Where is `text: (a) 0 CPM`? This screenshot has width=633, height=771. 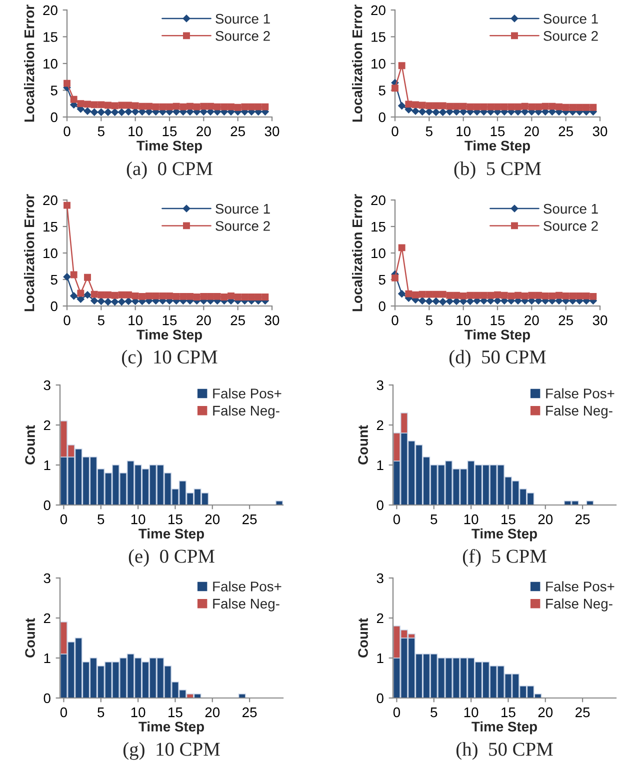 text: (a) 0 CPM is located at coordinates (169, 171).